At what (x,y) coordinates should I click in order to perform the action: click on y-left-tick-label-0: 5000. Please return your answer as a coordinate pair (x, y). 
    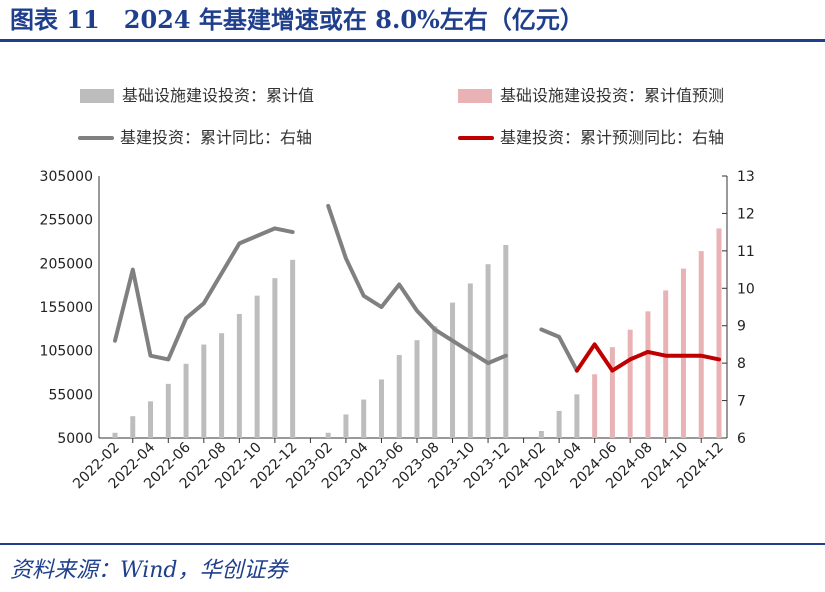
    Looking at the image, I should click on (75, 439).